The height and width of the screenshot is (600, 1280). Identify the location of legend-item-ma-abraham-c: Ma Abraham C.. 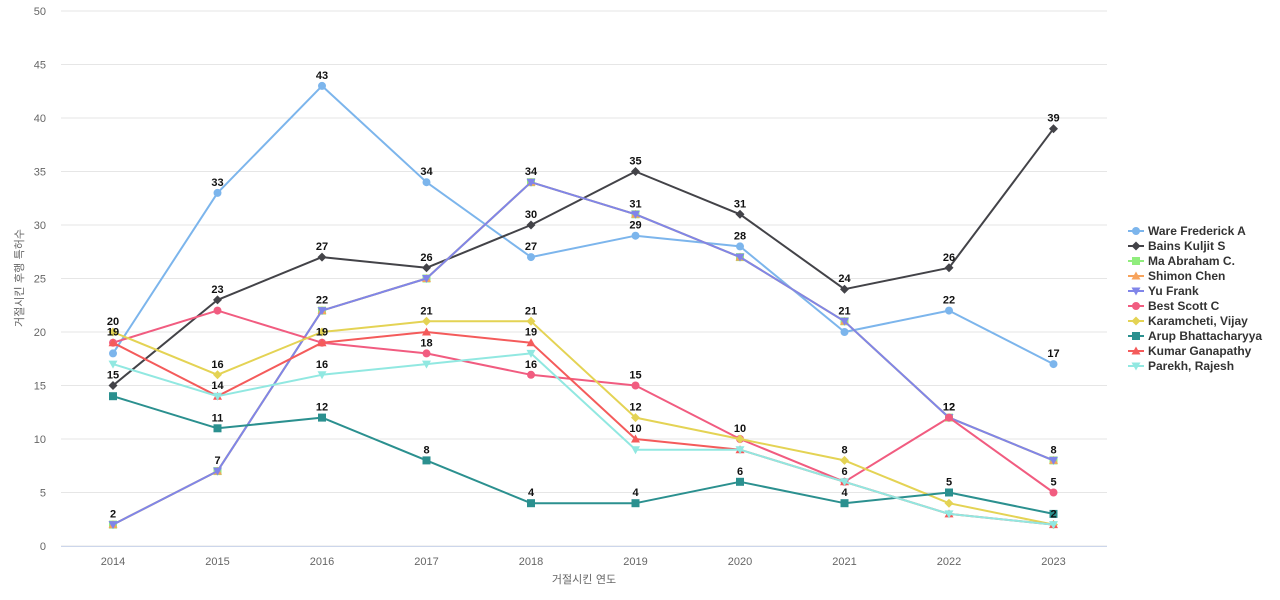
(1181, 261).